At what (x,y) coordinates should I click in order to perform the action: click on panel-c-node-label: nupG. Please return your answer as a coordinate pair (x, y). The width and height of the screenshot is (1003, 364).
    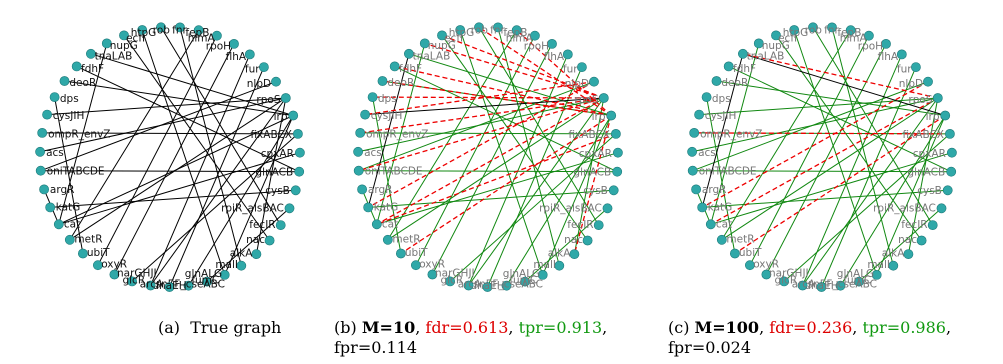
    Looking at the image, I should click on (776, 46).